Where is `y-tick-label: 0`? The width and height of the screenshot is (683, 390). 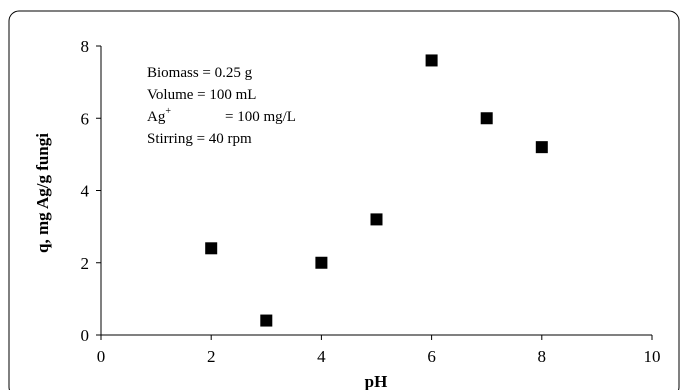 y-tick-label: 0 is located at coordinates (85, 335).